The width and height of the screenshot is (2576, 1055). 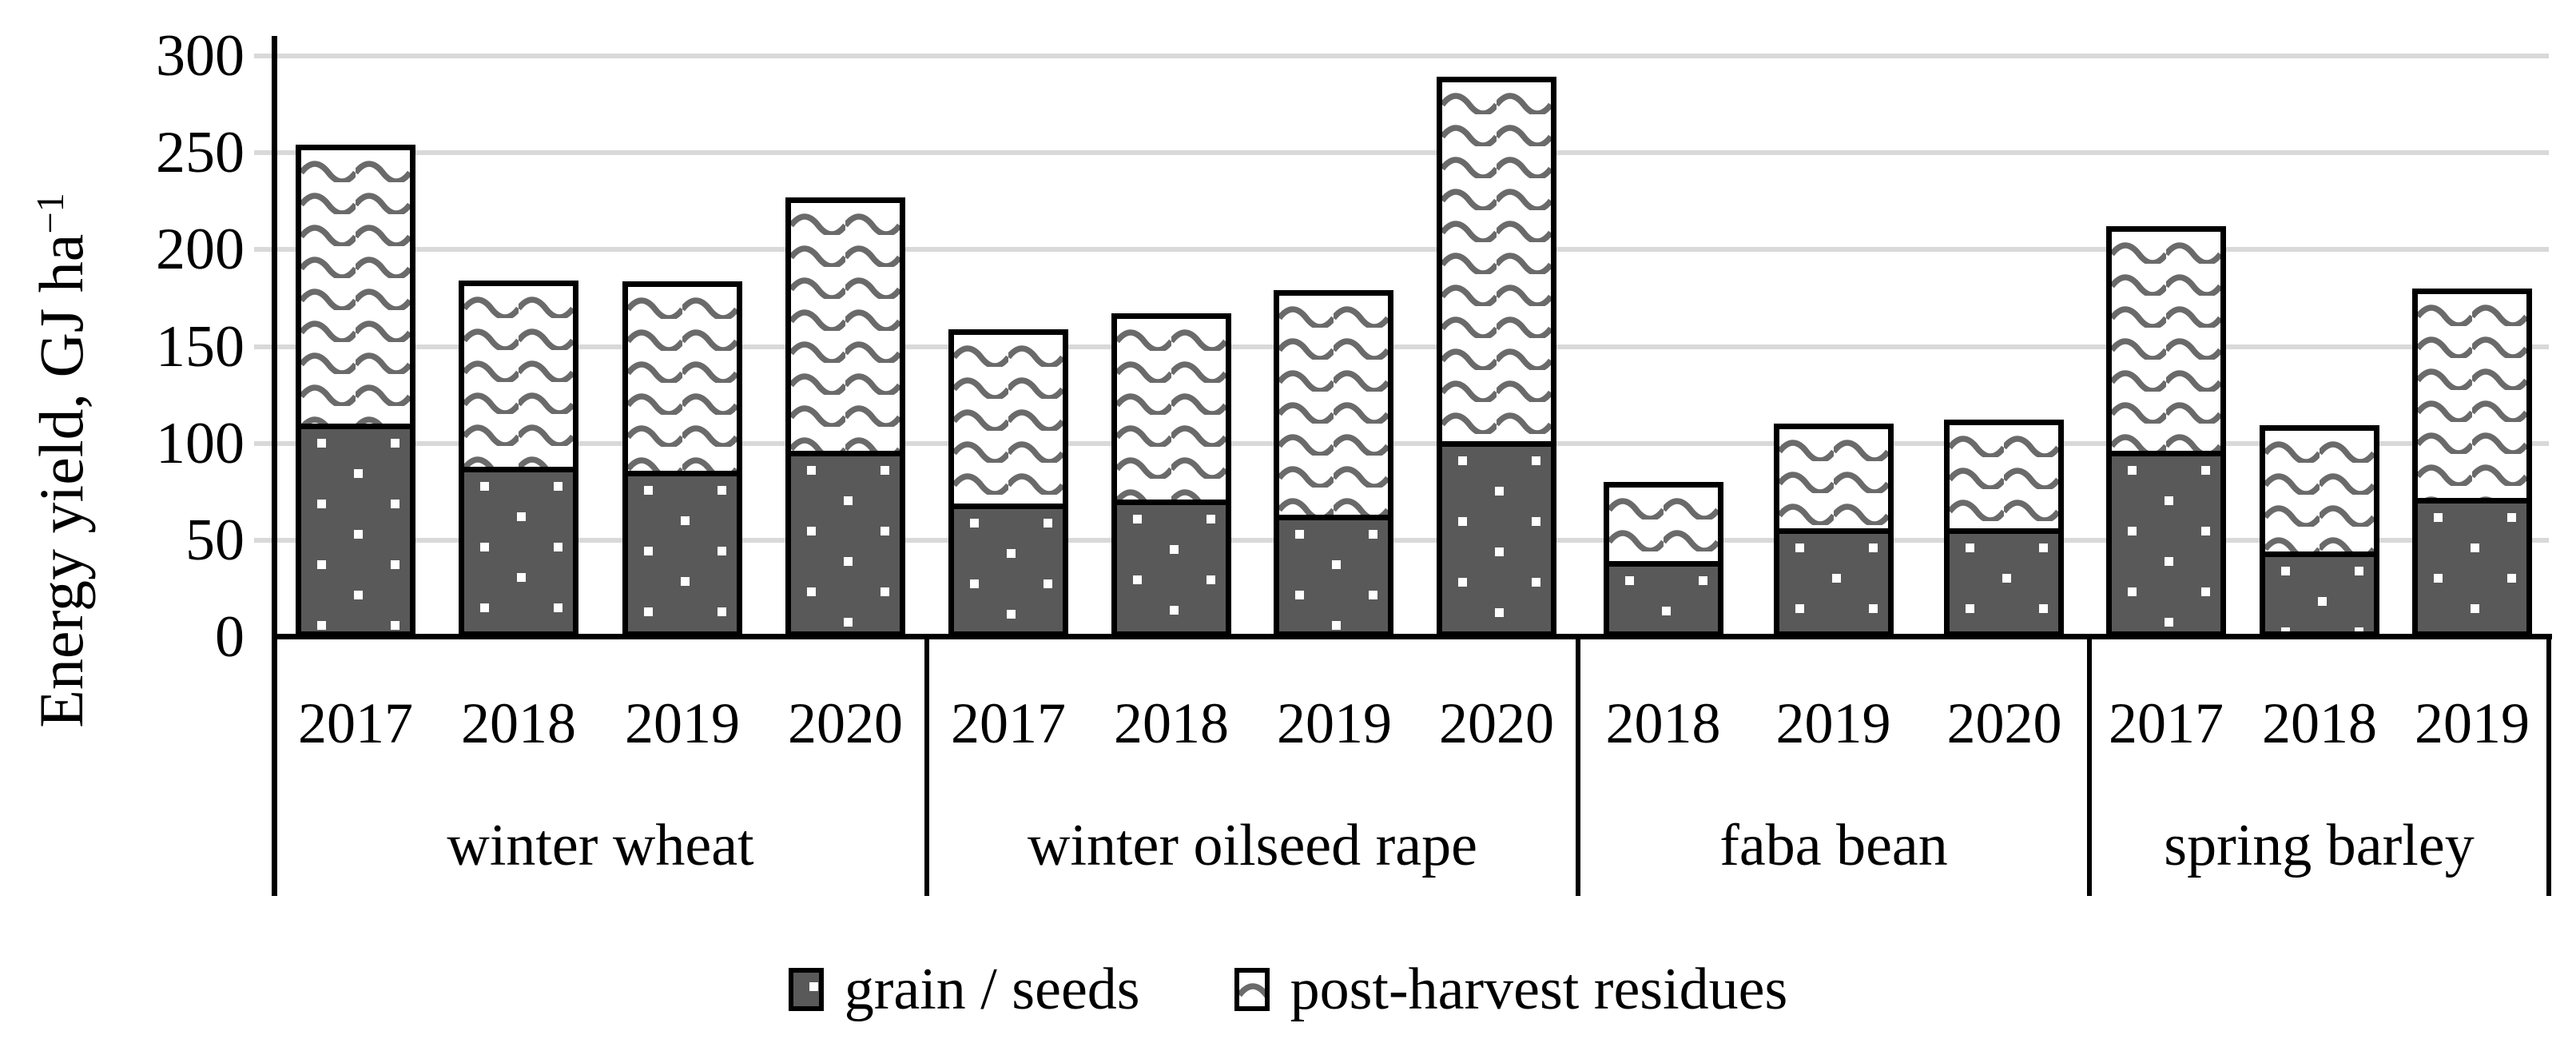 I want to click on y-tick-label: 50, so click(x=214, y=540).